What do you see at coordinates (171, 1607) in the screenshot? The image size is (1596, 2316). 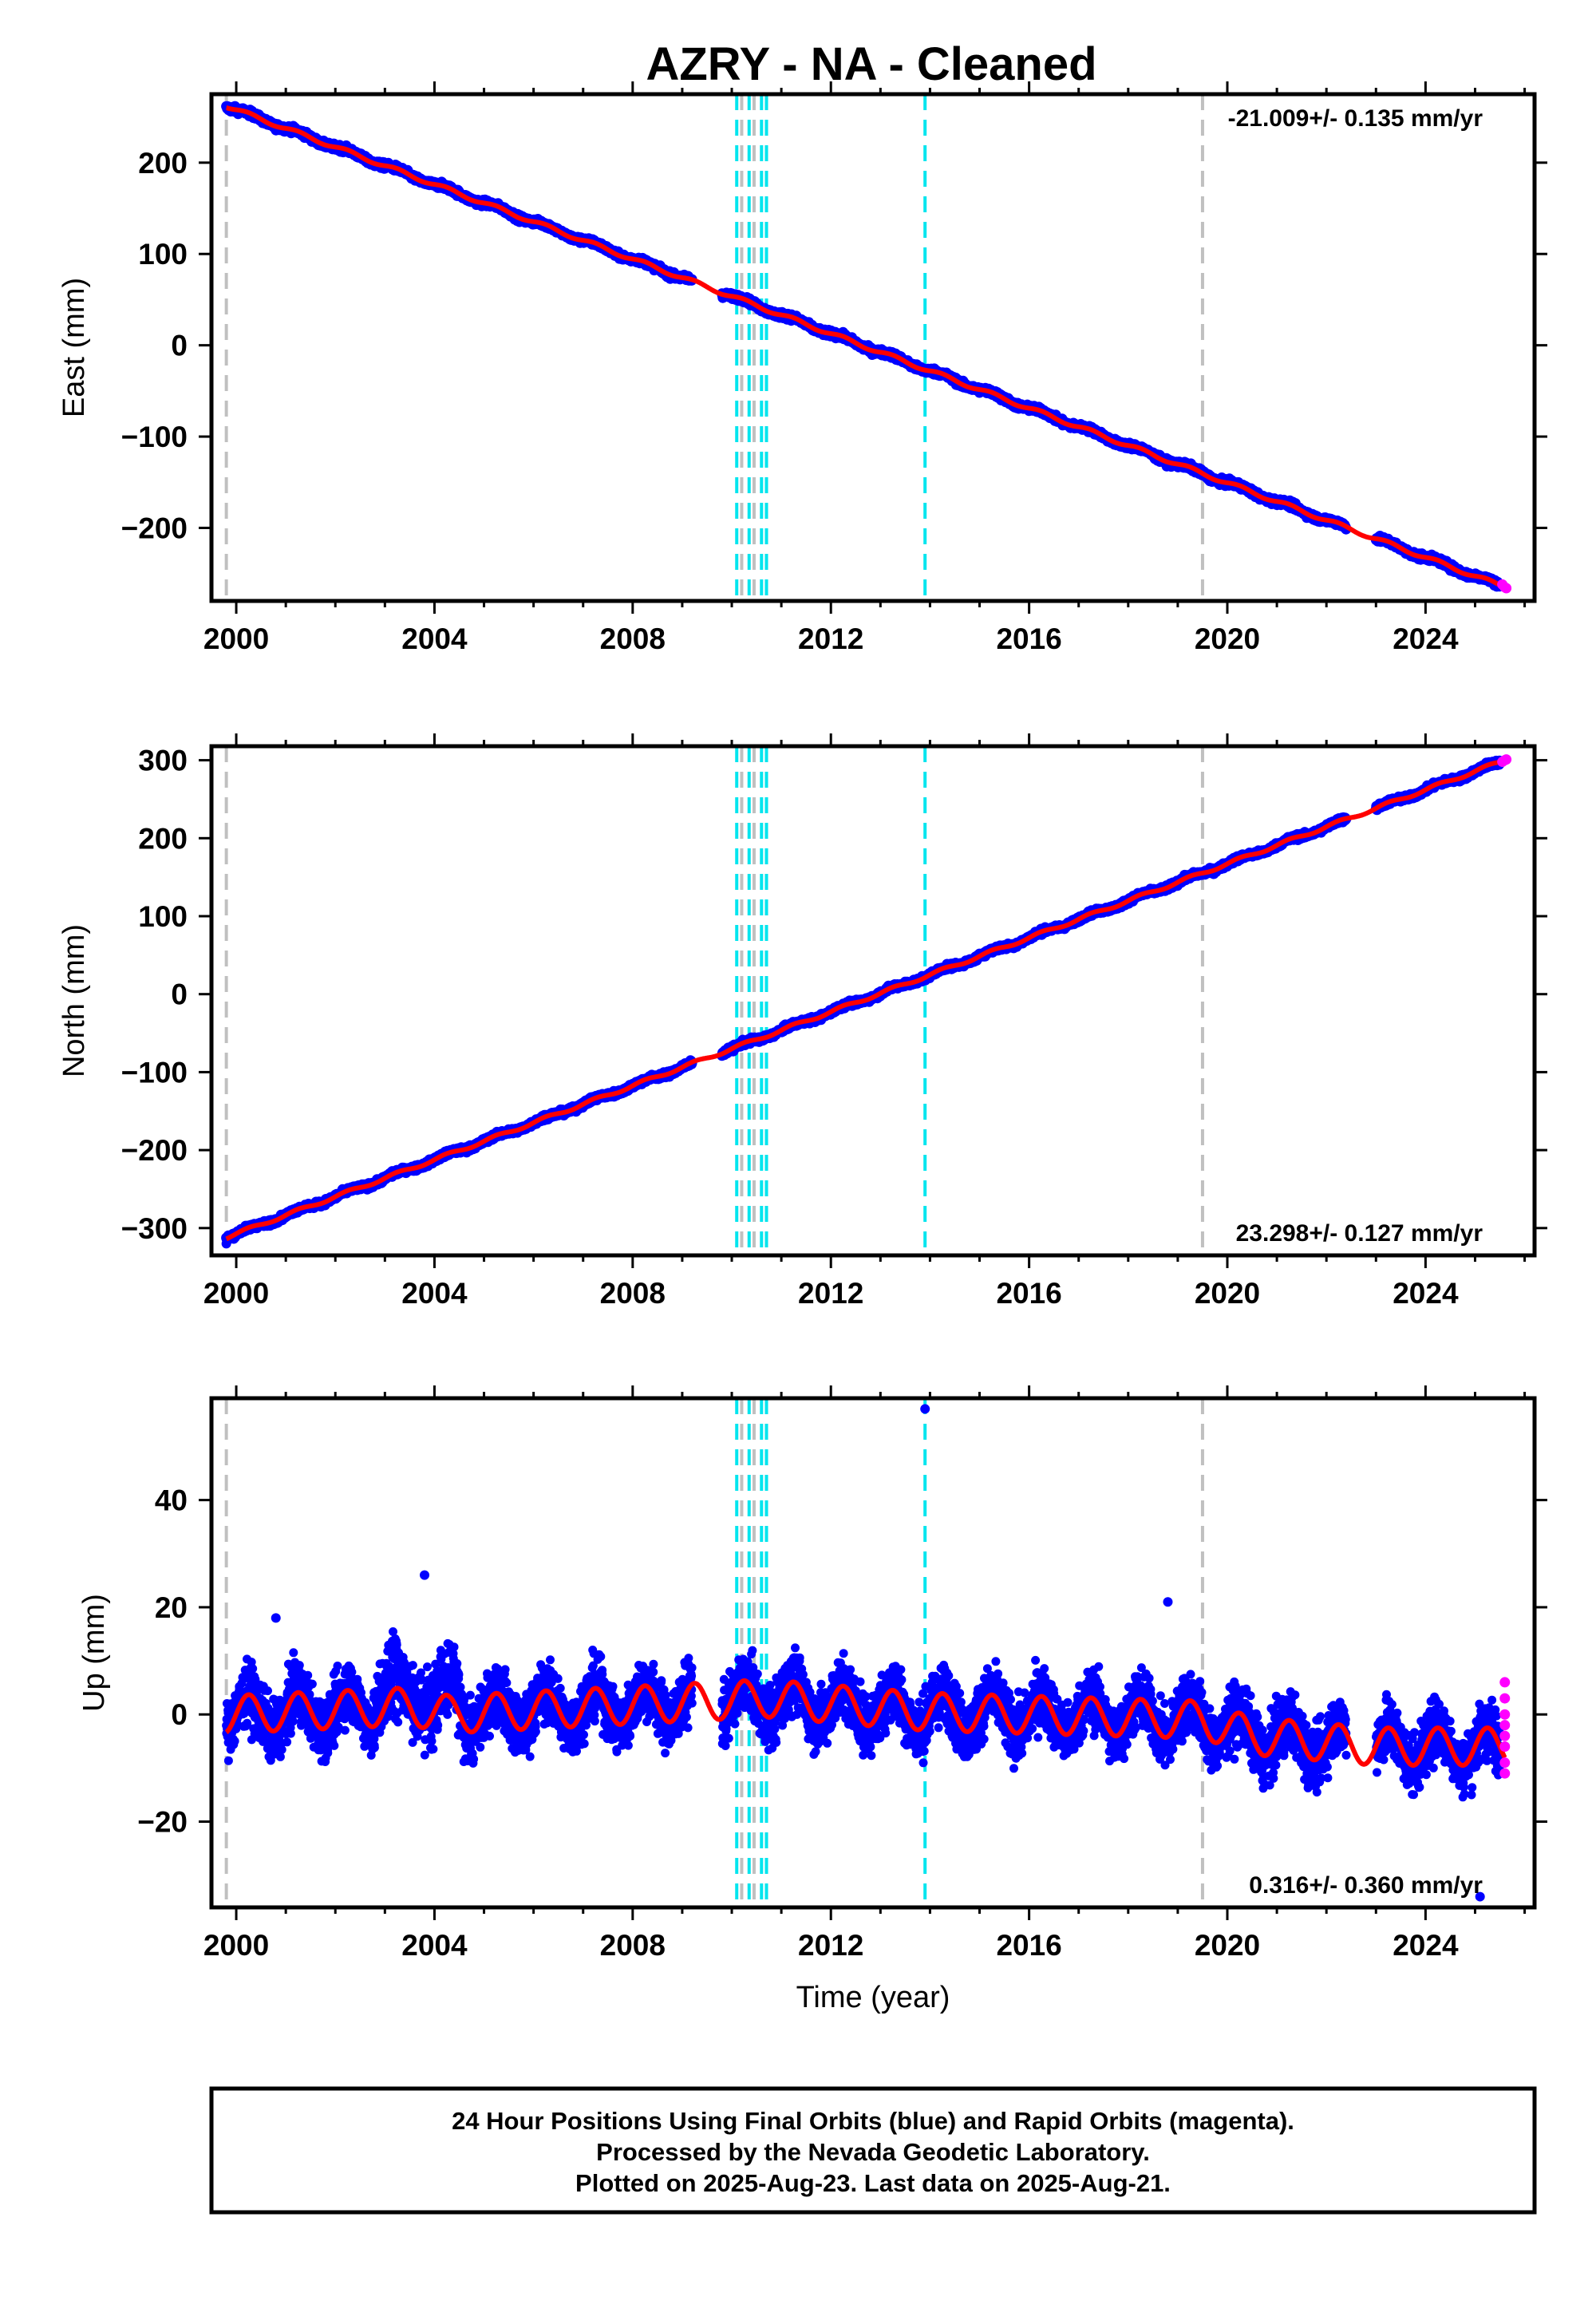 I see `y-tick-label: 20` at bounding box center [171, 1607].